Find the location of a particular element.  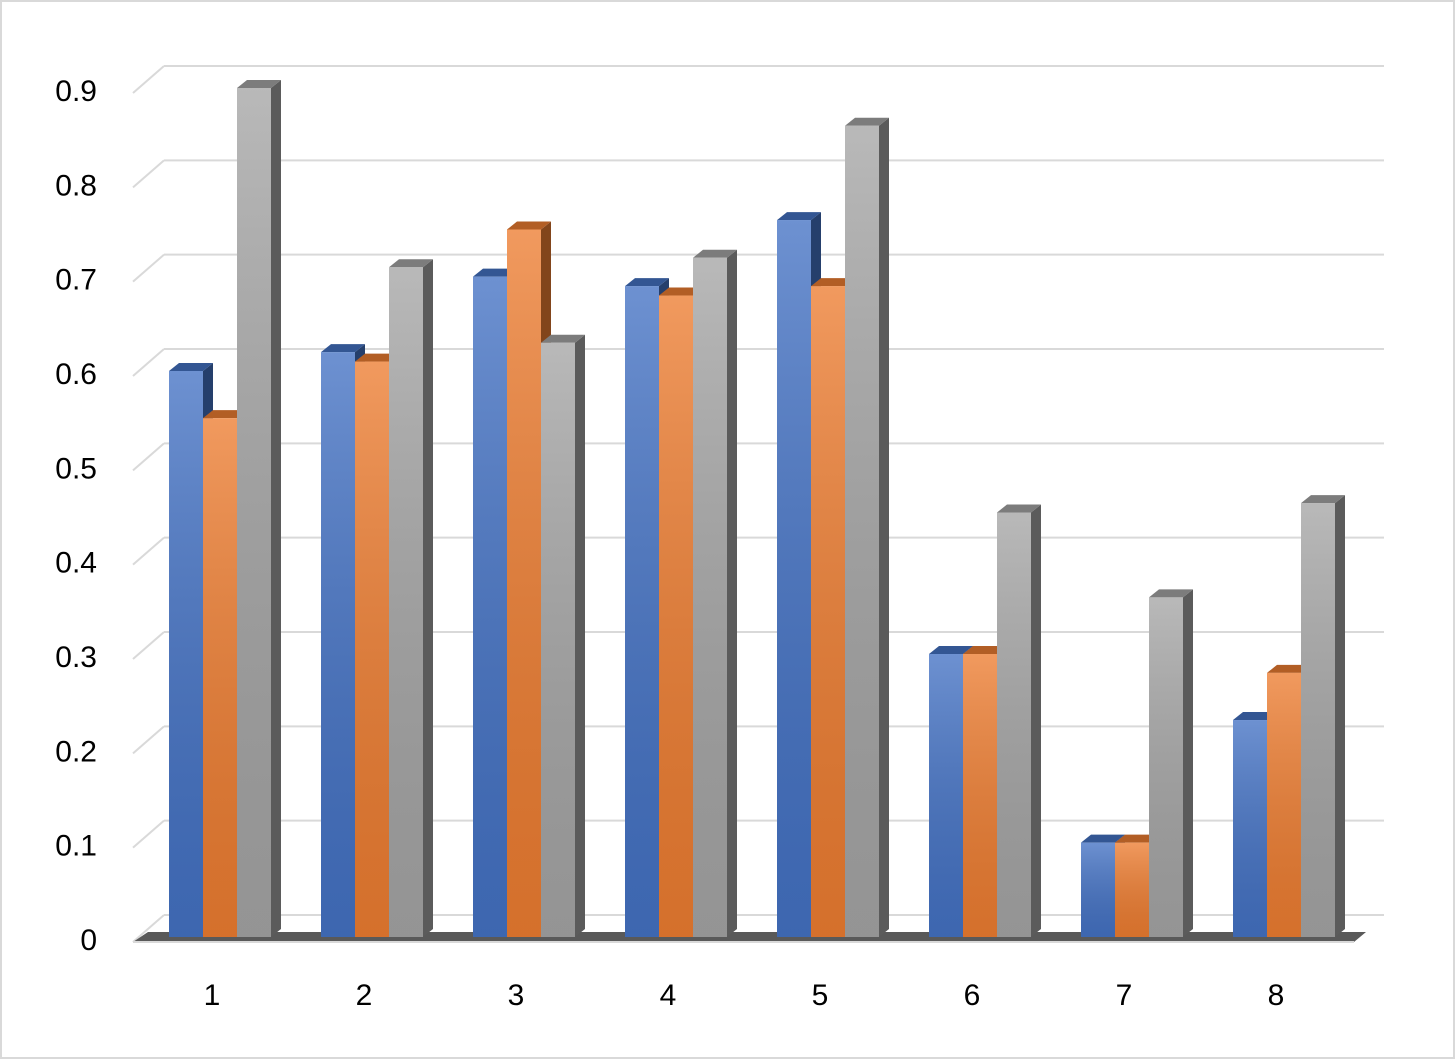

x-tick-label: 7 is located at coordinates (1124, 995).